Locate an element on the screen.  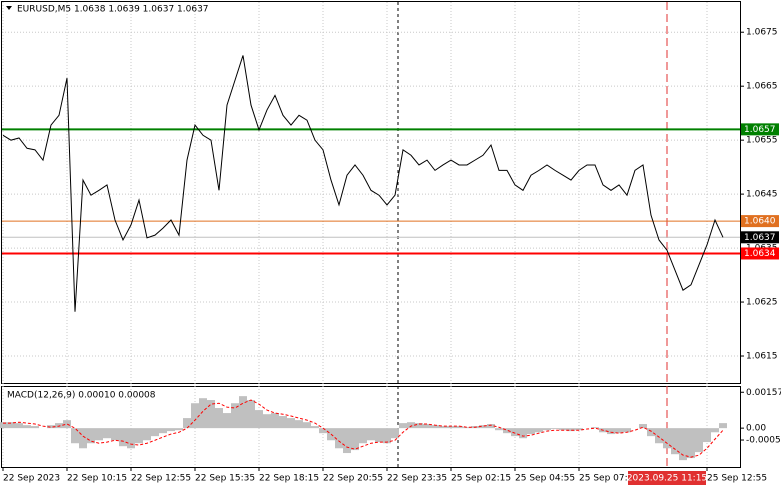
x-tick-label: 22 Sep 20:55 is located at coordinates (353, 479).